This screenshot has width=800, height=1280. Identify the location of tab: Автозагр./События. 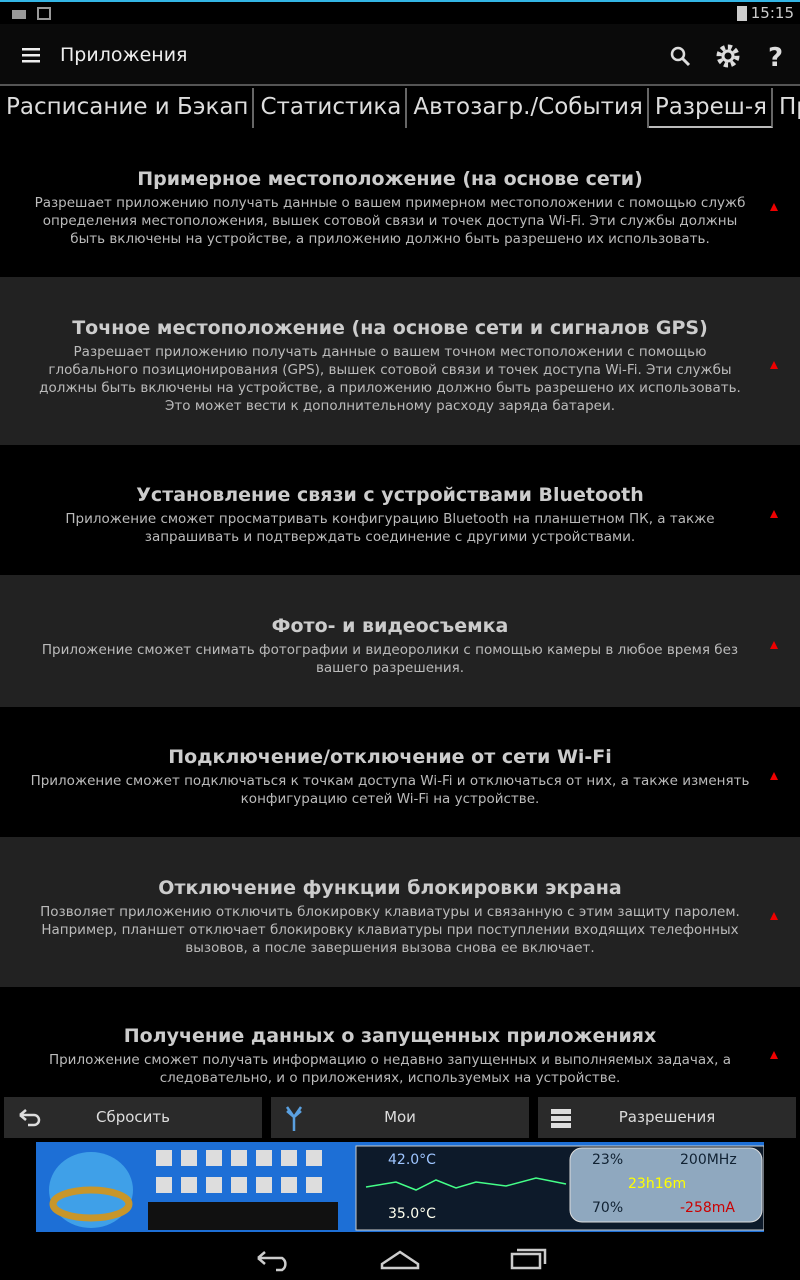
(528, 108).